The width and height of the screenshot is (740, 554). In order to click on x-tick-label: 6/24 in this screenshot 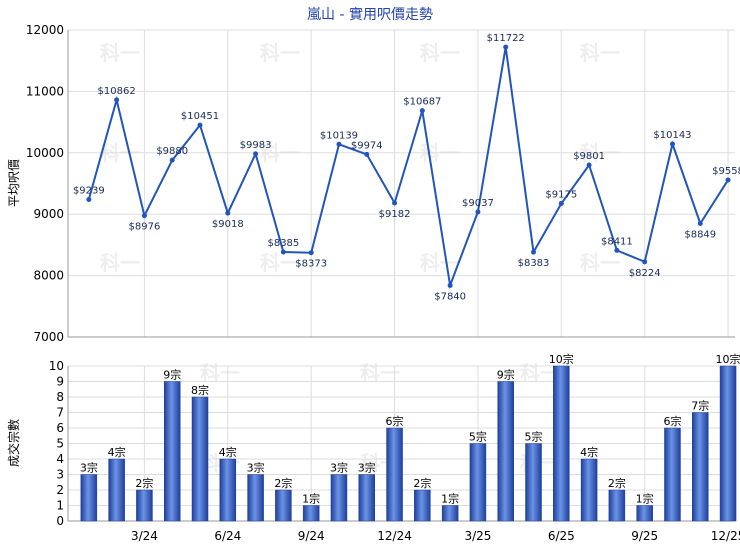, I will do `click(227, 536)`.